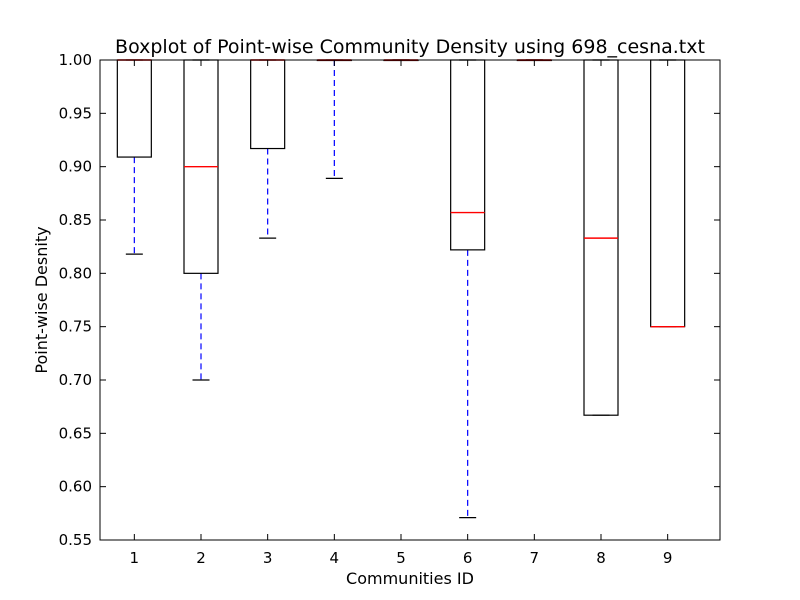  I want to click on x-tick-label: 4, so click(335, 558).